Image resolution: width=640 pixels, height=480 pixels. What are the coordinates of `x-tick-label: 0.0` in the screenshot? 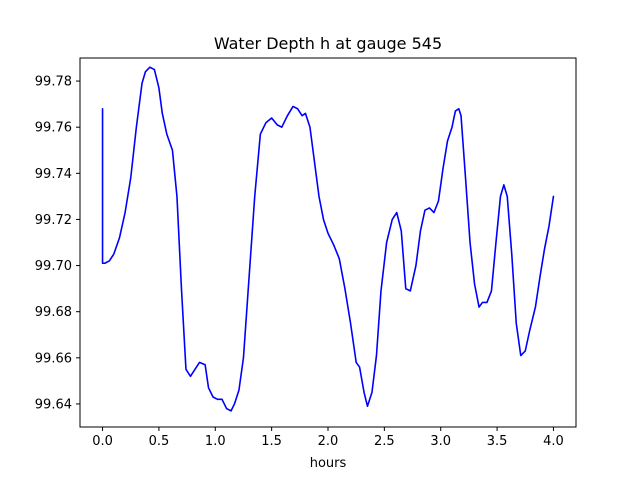 It's located at (102, 441).